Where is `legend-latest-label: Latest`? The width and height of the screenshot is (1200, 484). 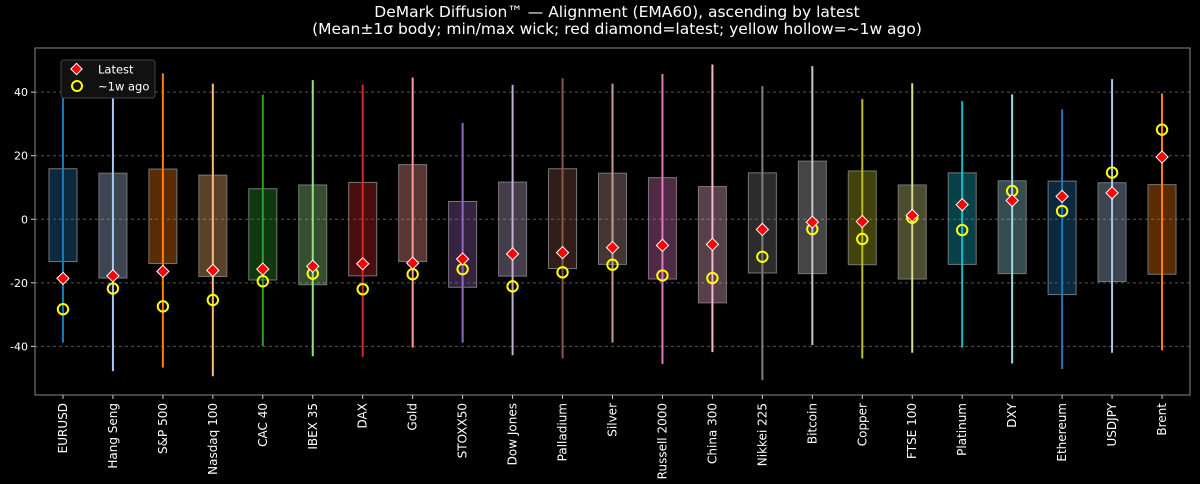
legend-latest-label: Latest is located at coordinates (116, 70).